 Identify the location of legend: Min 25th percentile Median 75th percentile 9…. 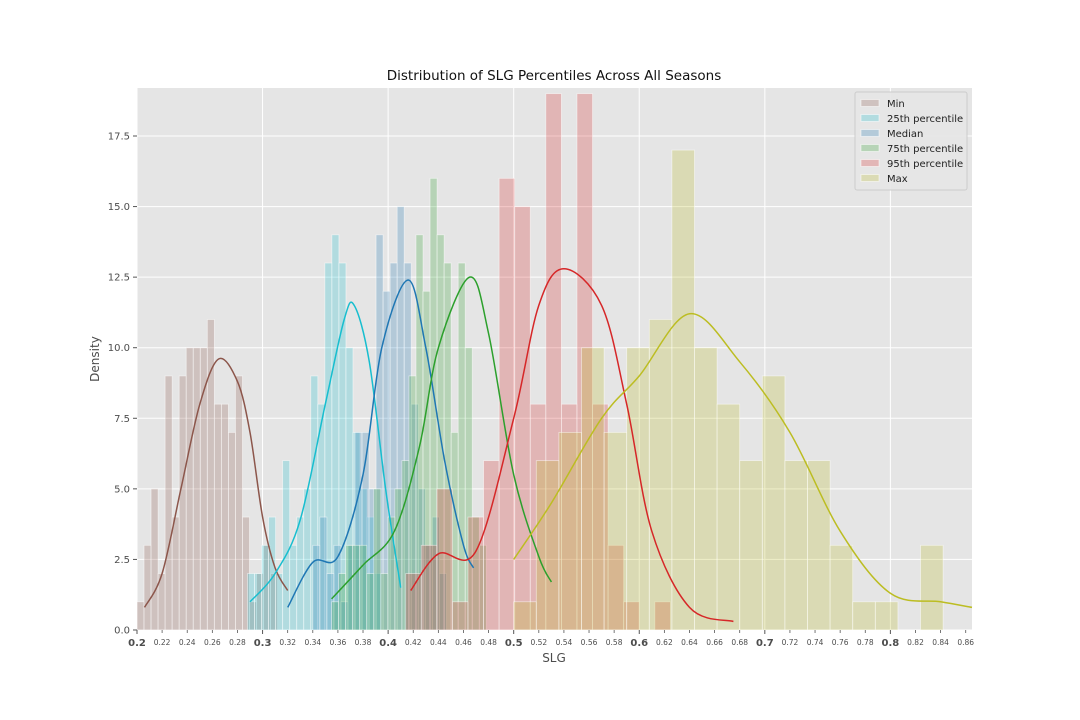
(911, 141).